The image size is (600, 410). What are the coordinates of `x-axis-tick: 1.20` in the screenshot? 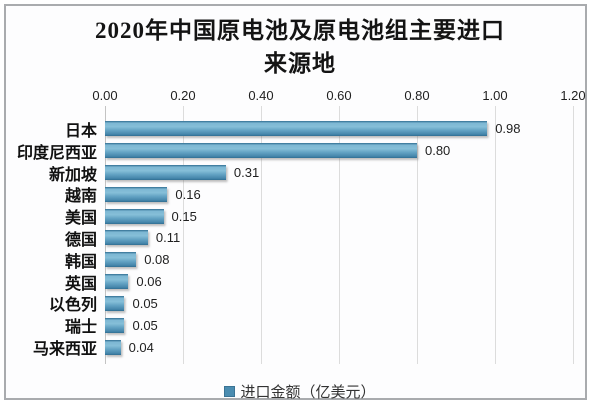 It's located at (573, 95).